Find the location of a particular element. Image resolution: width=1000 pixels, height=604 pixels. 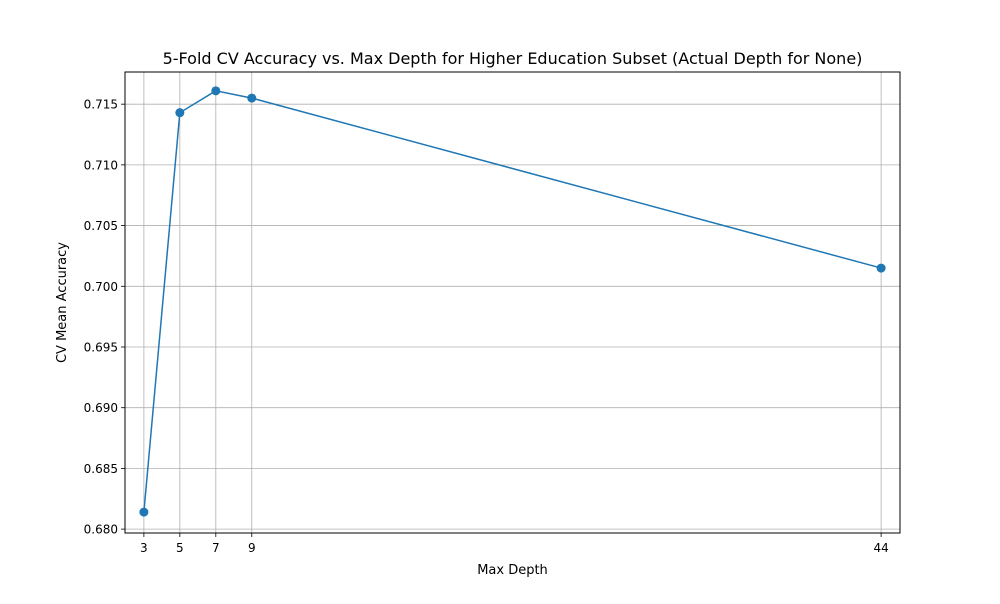

y-tick-label: 0.700 is located at coordinates (101, 287).